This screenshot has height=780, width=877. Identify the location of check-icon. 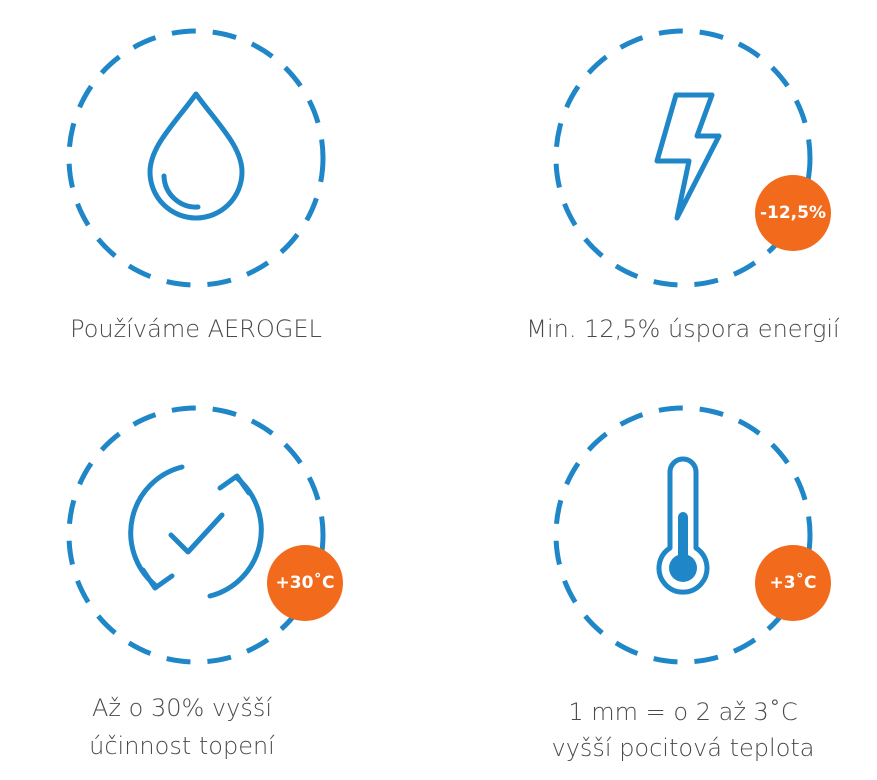
(196, 533).